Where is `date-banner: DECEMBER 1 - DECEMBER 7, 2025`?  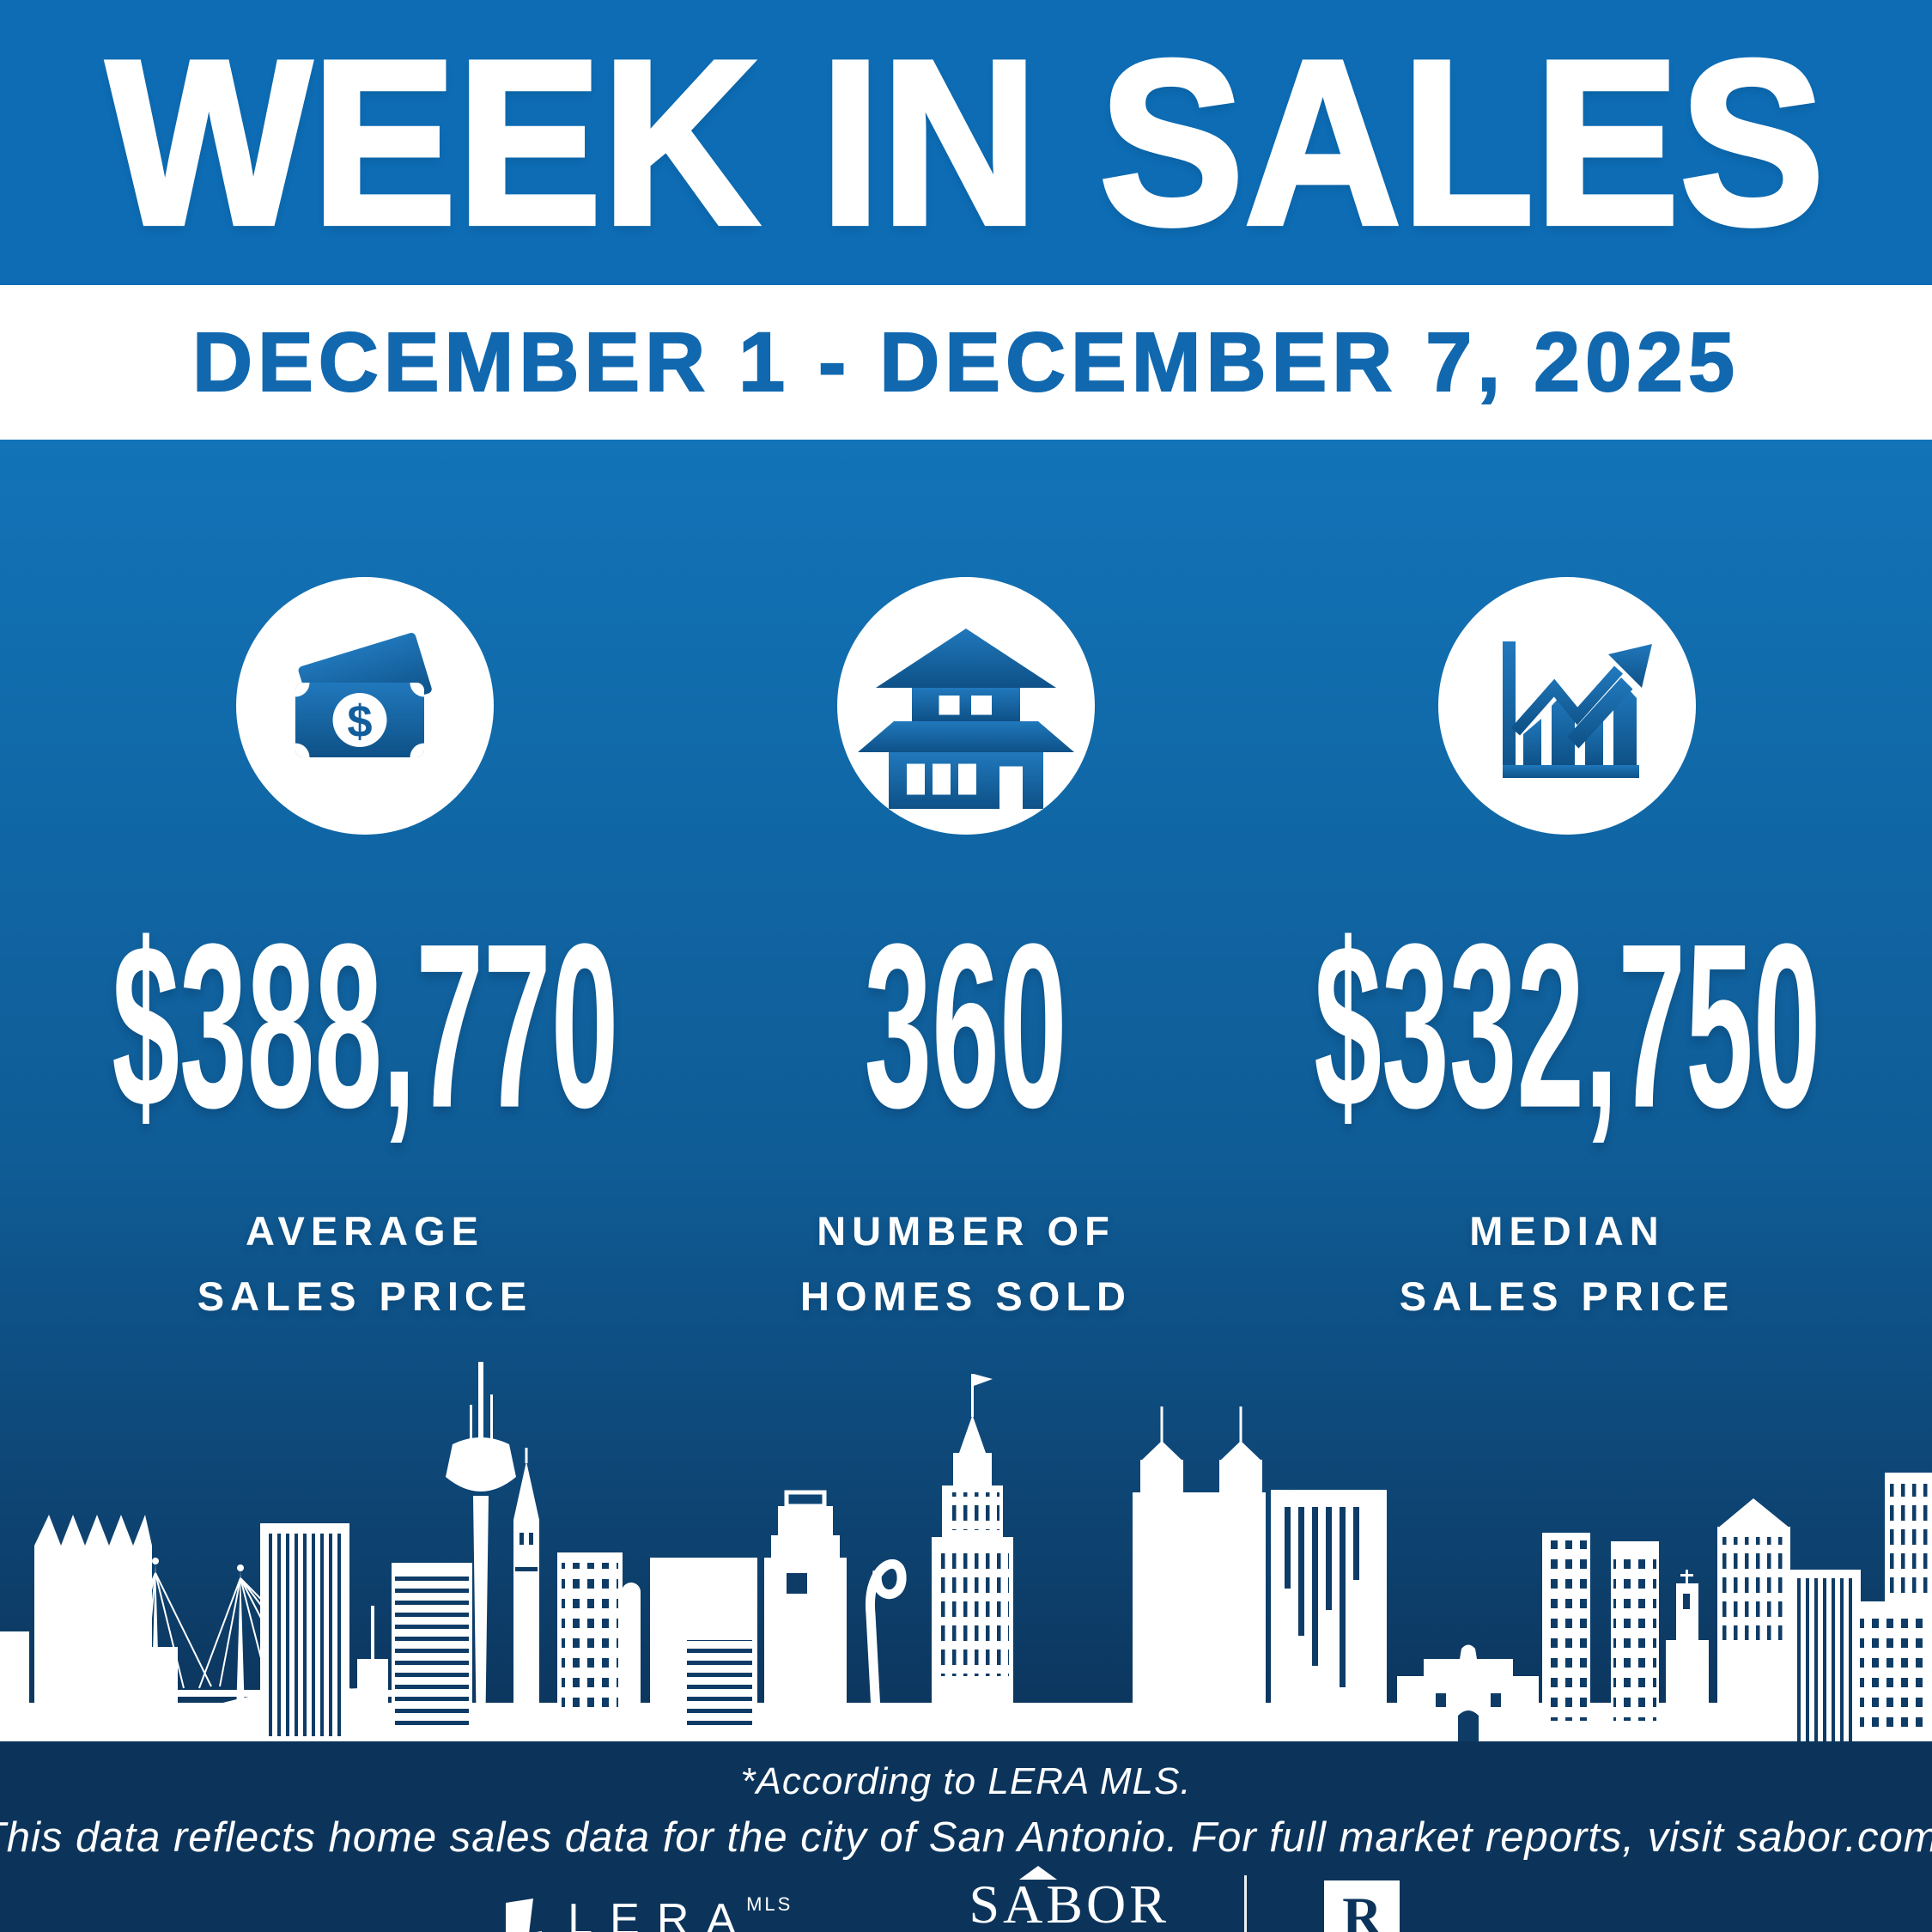 date-banner: DECEMBER 1 - DECEMBER 7, 2025 is located at coordinates (966, 362).